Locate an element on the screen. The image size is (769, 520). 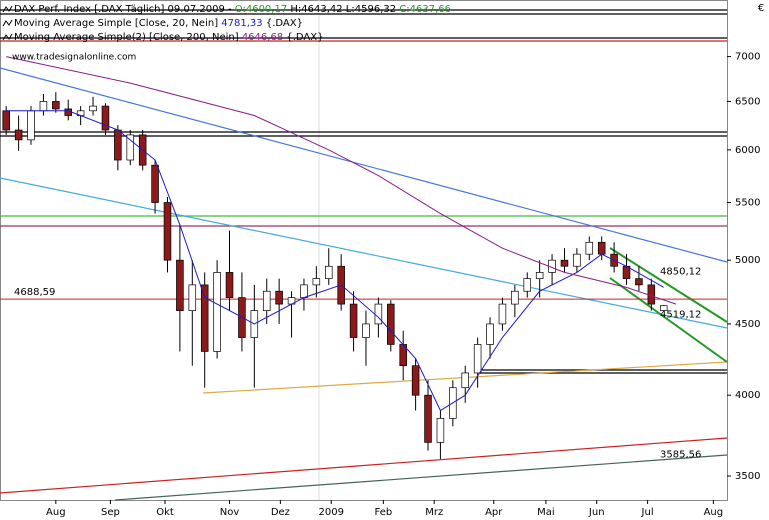
y-tick-label: 5500 is located at coordinates (747, 203).